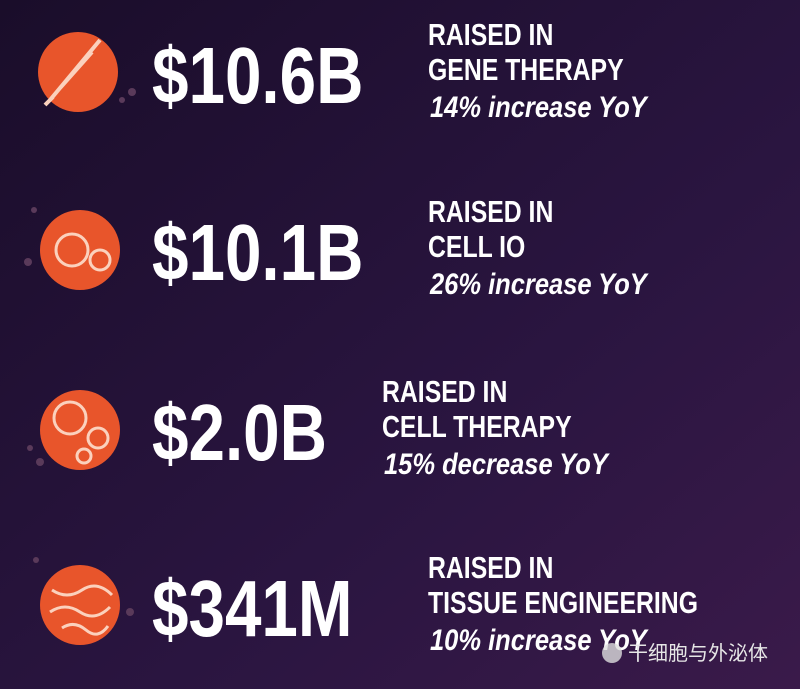 Image resolution: width=800 pixels, height=689 pixels. Describe the element at coordinates (252, 609) in the screenshot. I see `amount: $341M` at that location.